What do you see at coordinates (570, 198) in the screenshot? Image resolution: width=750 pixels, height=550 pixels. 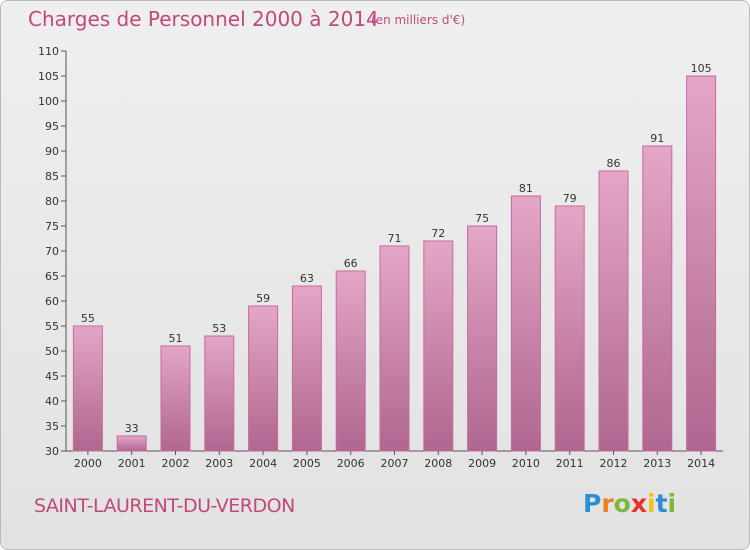 I see `data-label: 79` at bounding box center [570, 198].